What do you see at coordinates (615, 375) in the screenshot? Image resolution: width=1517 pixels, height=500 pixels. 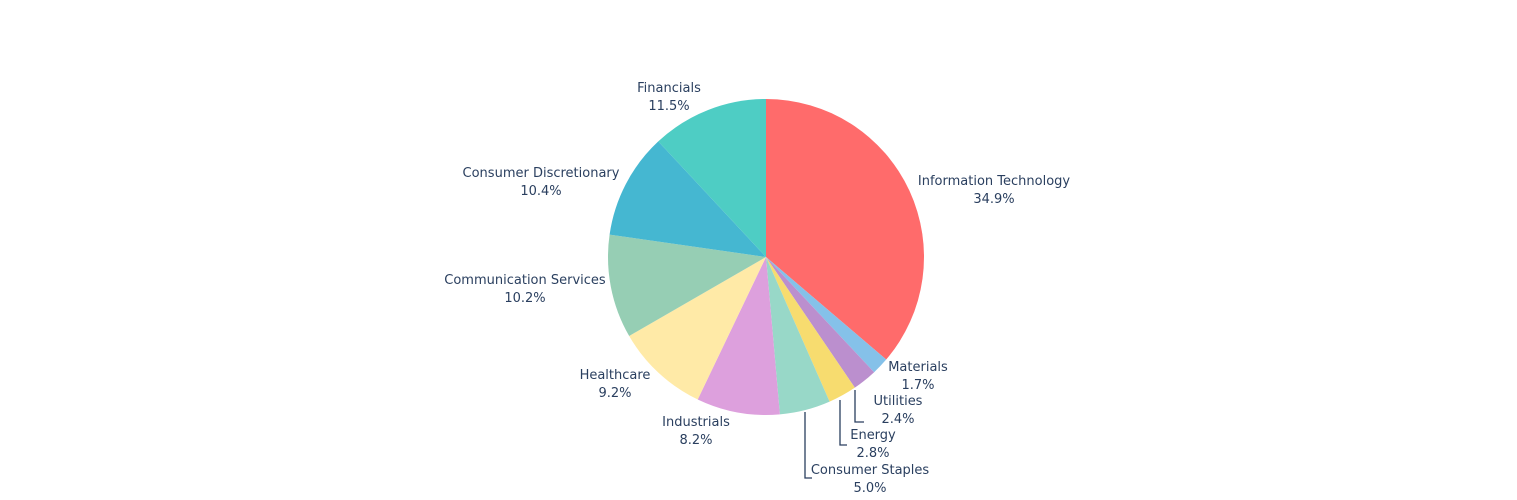 I see `slice-label-healthcare: Healthcare` at bounding box center [615, 375].